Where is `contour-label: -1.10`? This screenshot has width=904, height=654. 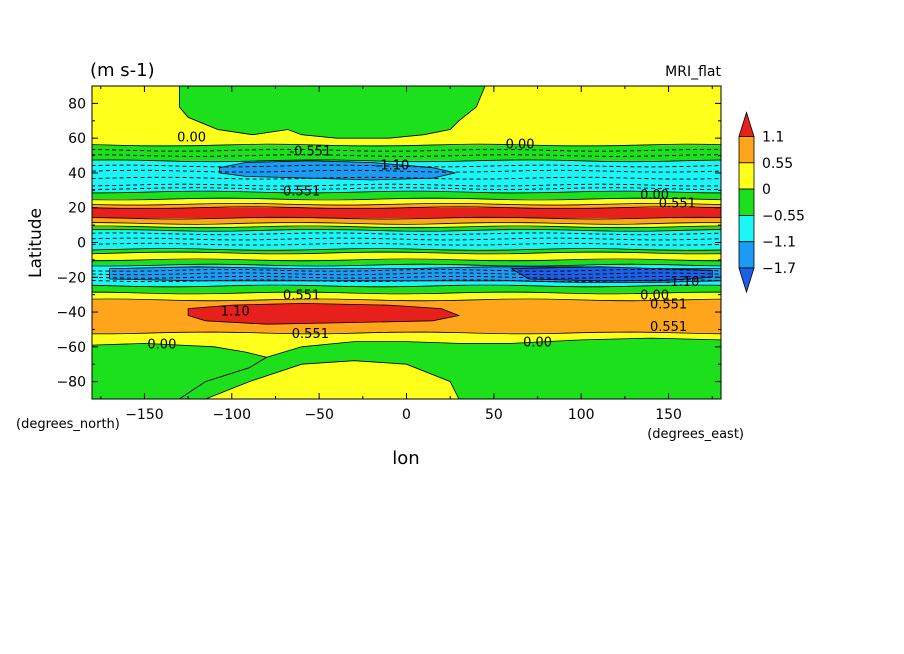
contour-label: -1.10 is located at coordinates (683, 282).